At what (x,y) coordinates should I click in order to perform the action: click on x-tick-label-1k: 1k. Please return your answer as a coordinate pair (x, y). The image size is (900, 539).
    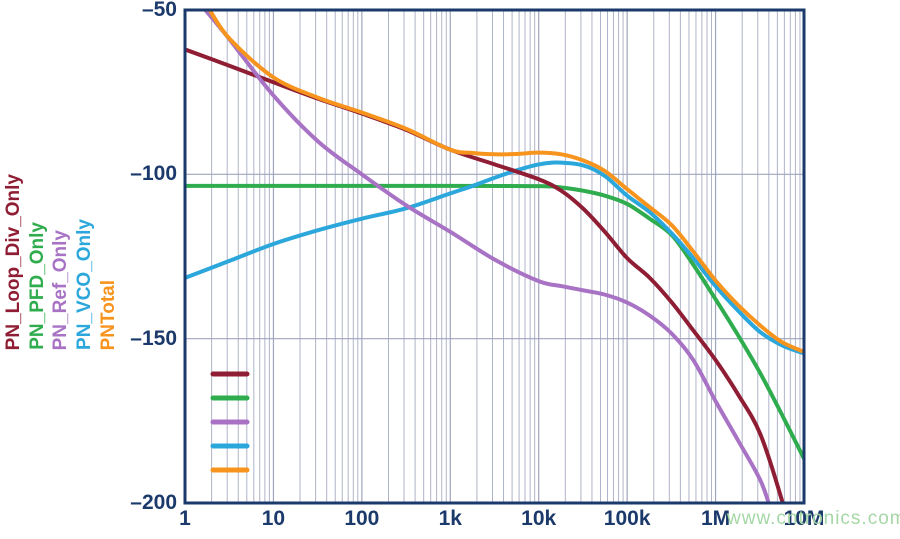
    Looking at the image, I should click on (450, 518).